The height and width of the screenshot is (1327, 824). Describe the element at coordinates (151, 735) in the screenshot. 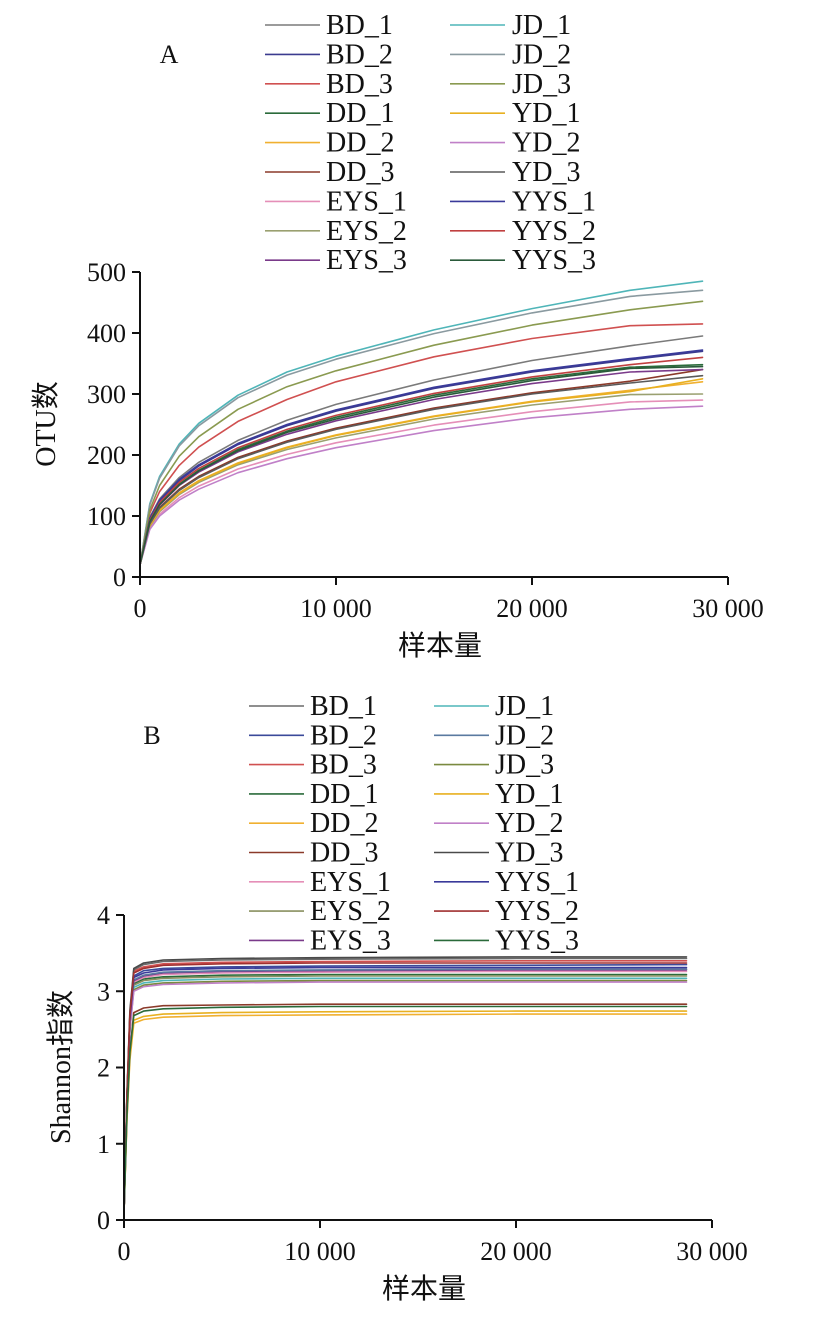

I see `panel-letter: B` at that location.